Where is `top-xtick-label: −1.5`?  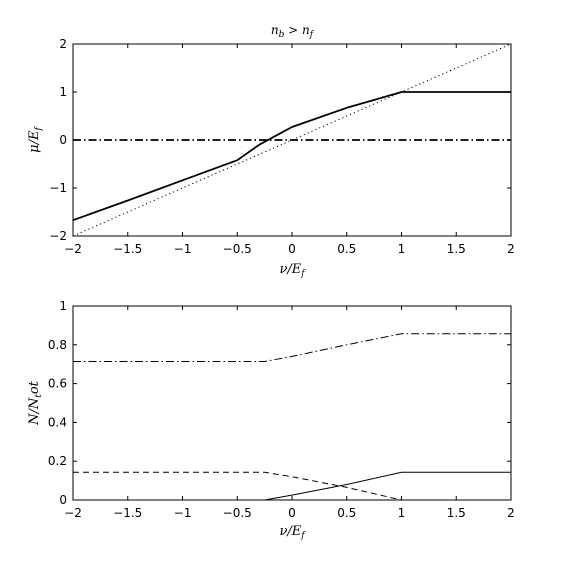
top-xtick-label: −1.5 is located at coordinates (127, 249).